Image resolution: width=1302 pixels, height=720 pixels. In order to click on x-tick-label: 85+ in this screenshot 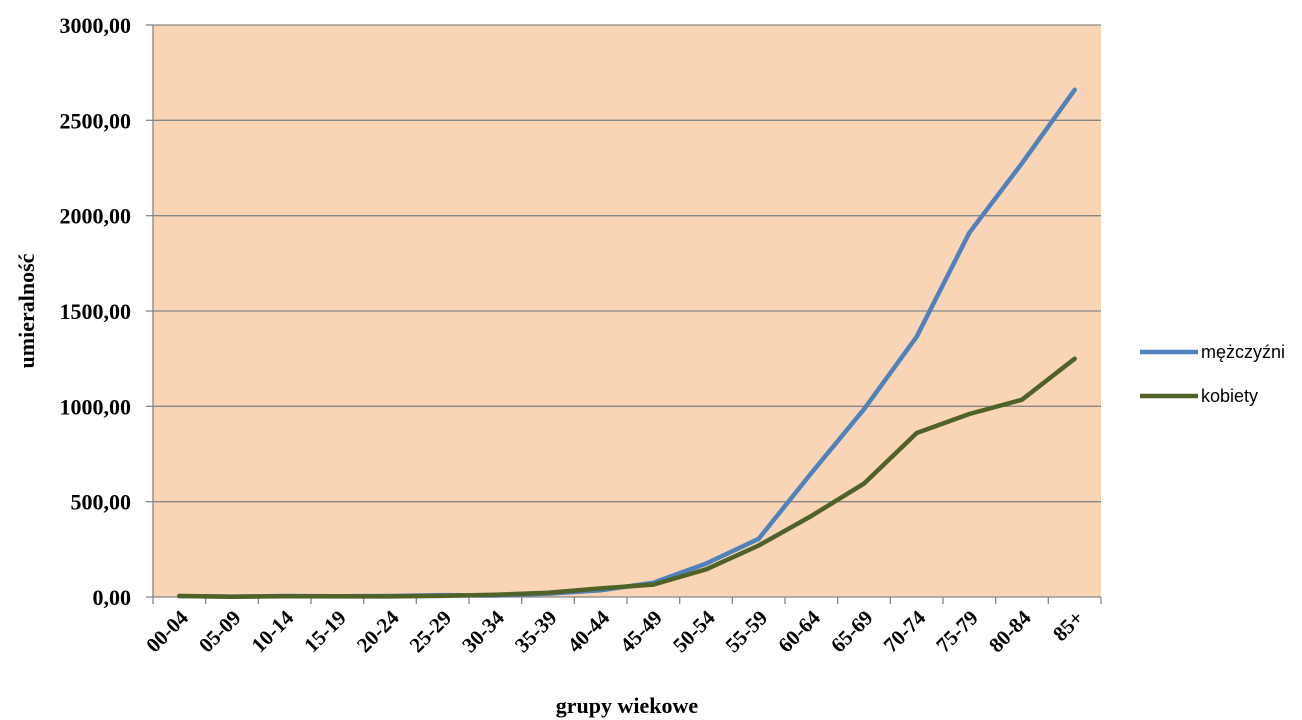, I will do `click(1068, 626)`.